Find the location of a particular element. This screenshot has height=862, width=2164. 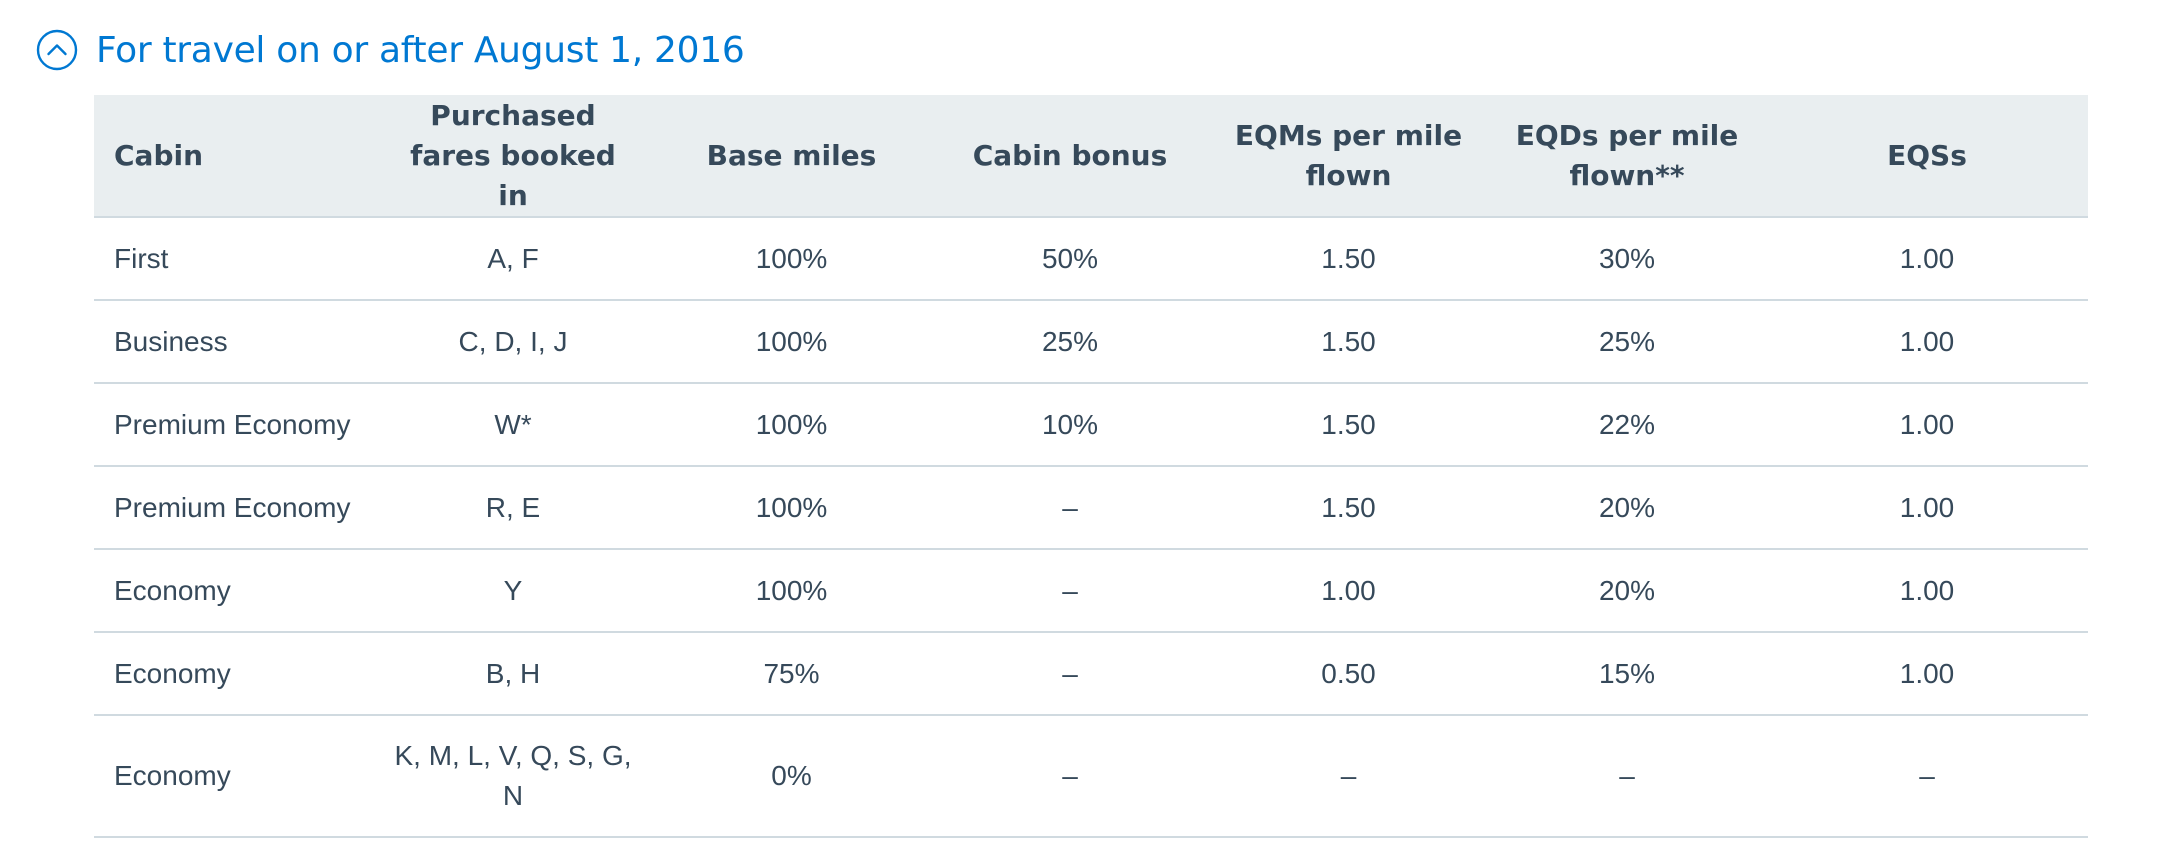

table-row: Economy Y 100% – 1.00 20% 1.00 is located at coordinates (1091, 591).